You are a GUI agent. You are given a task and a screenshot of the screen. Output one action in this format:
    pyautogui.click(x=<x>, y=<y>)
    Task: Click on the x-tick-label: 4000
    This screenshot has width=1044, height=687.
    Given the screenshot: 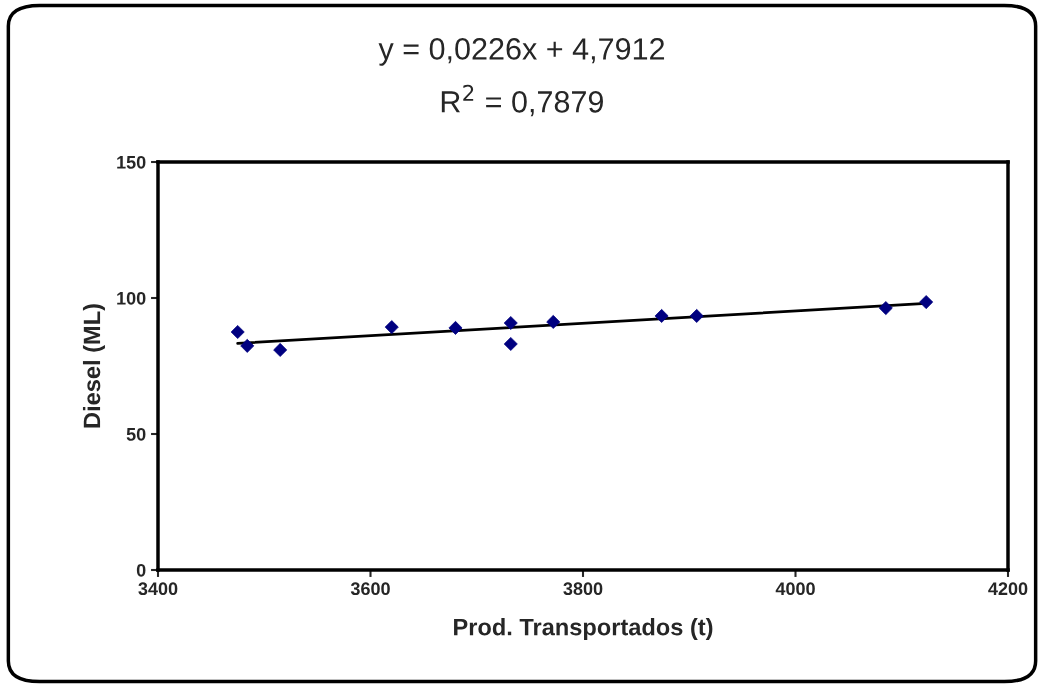 What is the action you would take?
    pyautogui.click(x=795, y=589)
    